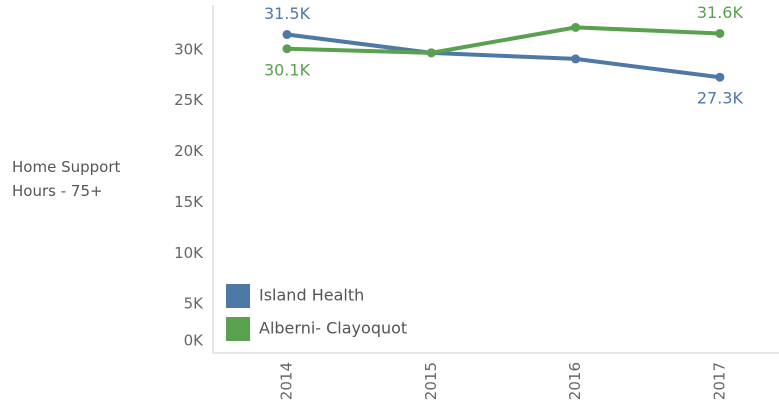 The image size is (779, 410). I want to click on data-label: 31.6K, so click(720, 12).